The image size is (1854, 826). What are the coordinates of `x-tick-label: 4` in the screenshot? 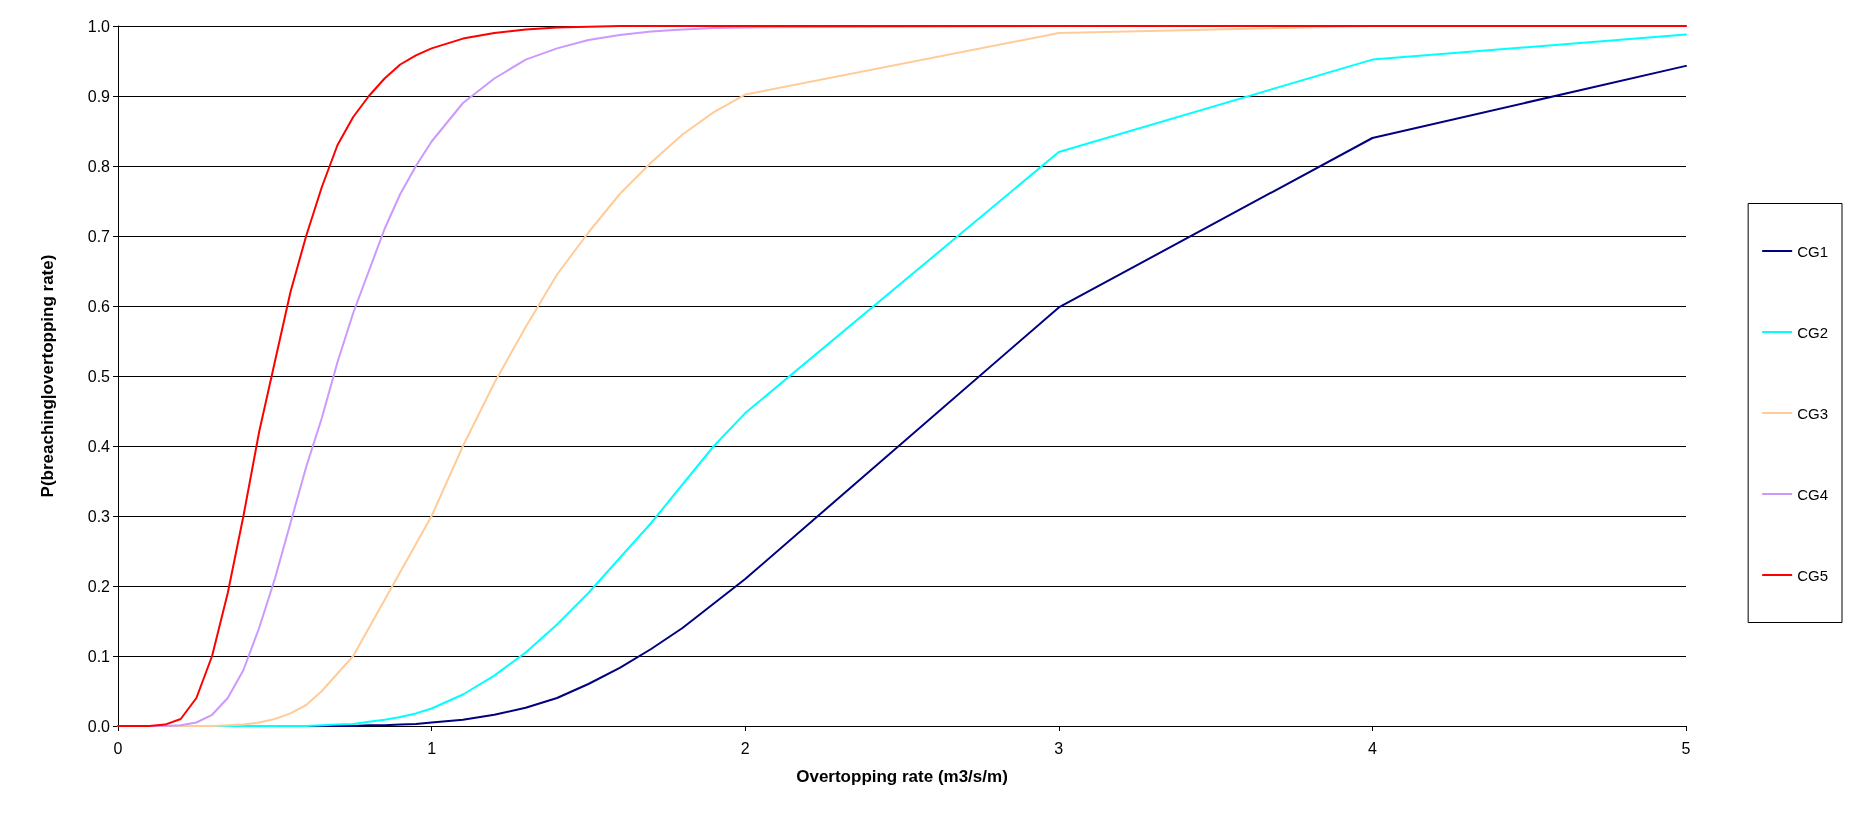 It's located at (1372, 748).